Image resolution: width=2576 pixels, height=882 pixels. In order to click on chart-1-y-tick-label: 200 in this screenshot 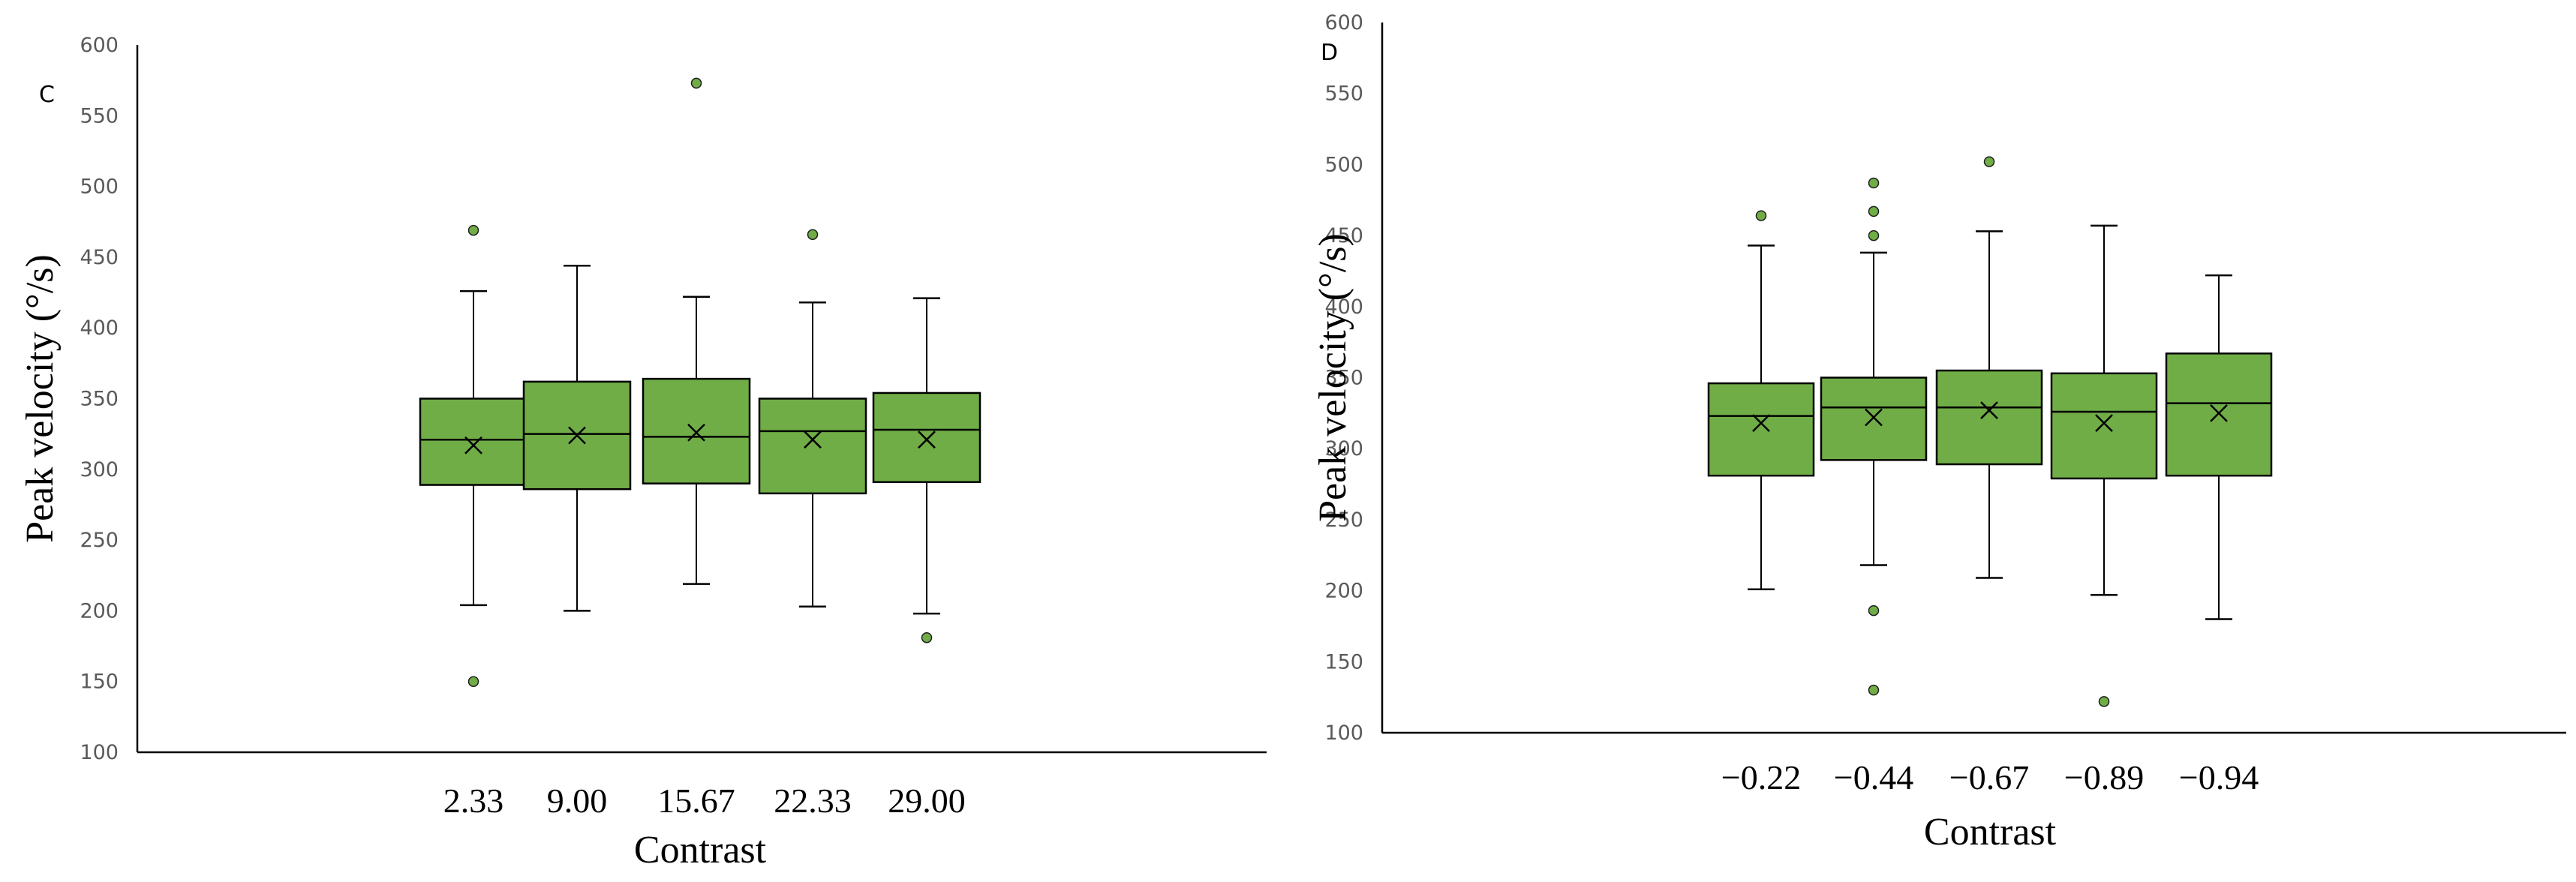, I will do `click(99, 610)`.